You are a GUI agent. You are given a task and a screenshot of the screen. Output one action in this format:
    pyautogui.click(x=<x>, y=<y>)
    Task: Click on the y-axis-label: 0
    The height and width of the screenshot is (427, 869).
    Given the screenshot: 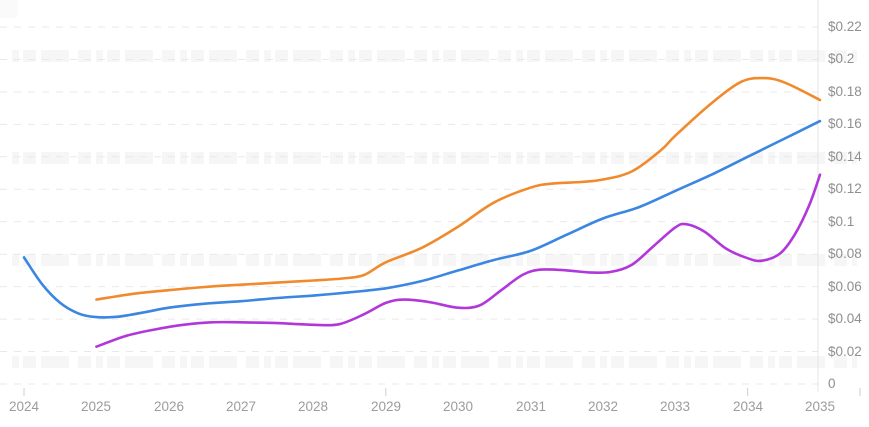 What is the action you would take?
    pyautogui.click(x=832, y=383)
    